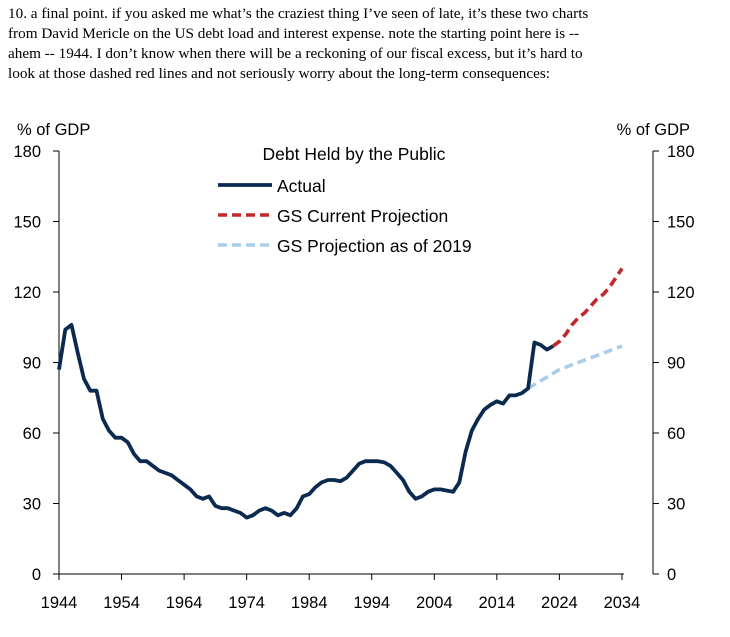 The width and height of the screenshot is (730, 637). Describe the element at coordinates (681, 152) in the screenshot. I see `y-tick-label-right: 180` at that location.